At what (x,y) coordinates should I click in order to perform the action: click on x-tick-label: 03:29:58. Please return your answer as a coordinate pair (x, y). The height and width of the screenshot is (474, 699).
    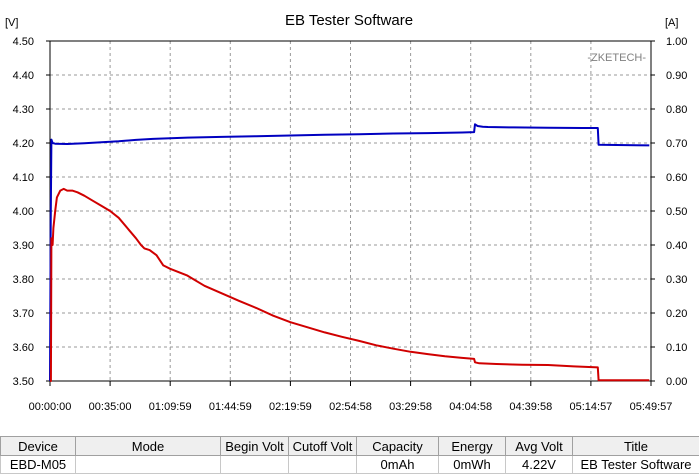
    Looking at the image, I should click on (410, 407).